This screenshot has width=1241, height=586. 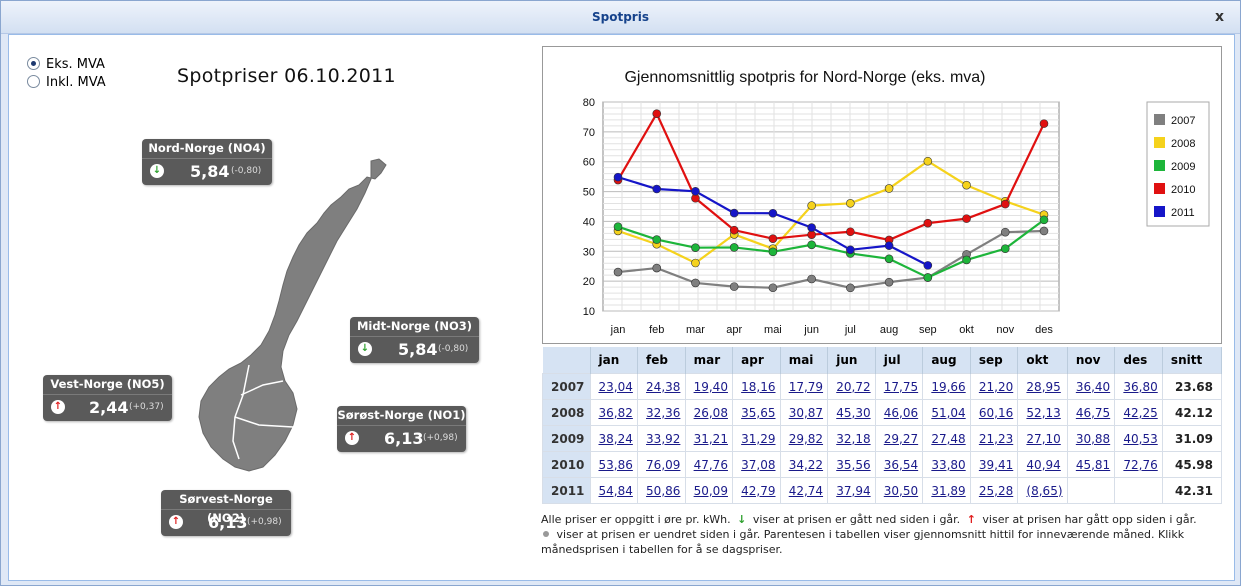 What do you see at coordinates (946, 412) in the screenshot?
I see `price-cell-link: 51,04` at bounding box center [946, 412].